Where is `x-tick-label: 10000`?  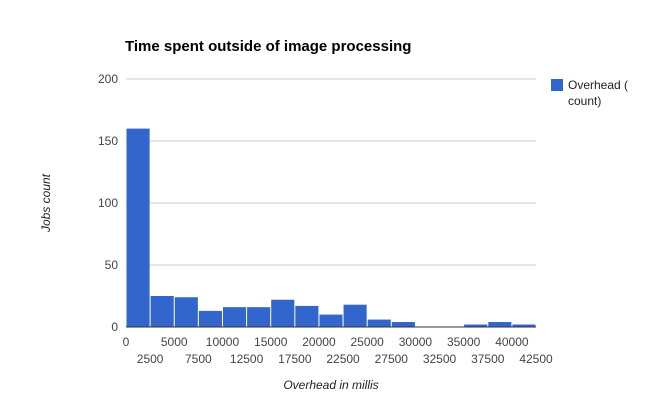
x-tick-label: 10000 is located at coordinates (223, 342).